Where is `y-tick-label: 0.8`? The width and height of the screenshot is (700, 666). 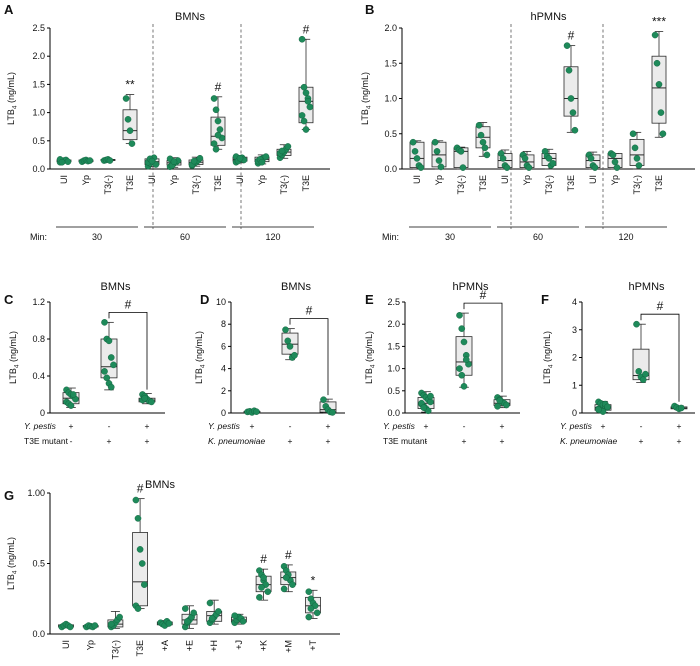
y-tick-label: 0.8 is located at coordinates (38, 339).